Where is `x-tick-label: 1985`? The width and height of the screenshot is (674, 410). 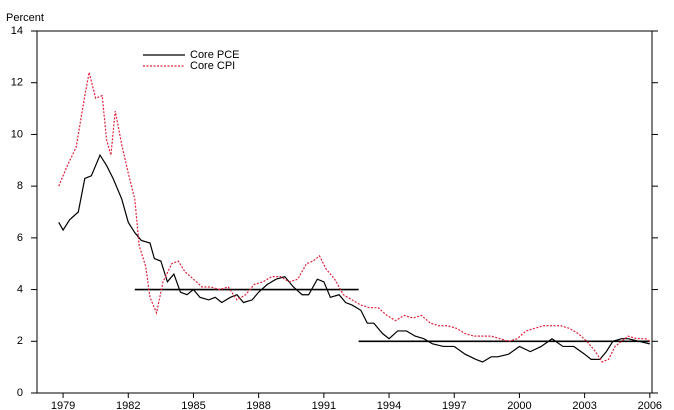
x-tick-label: 1985 is located at coordinates (193, 405).